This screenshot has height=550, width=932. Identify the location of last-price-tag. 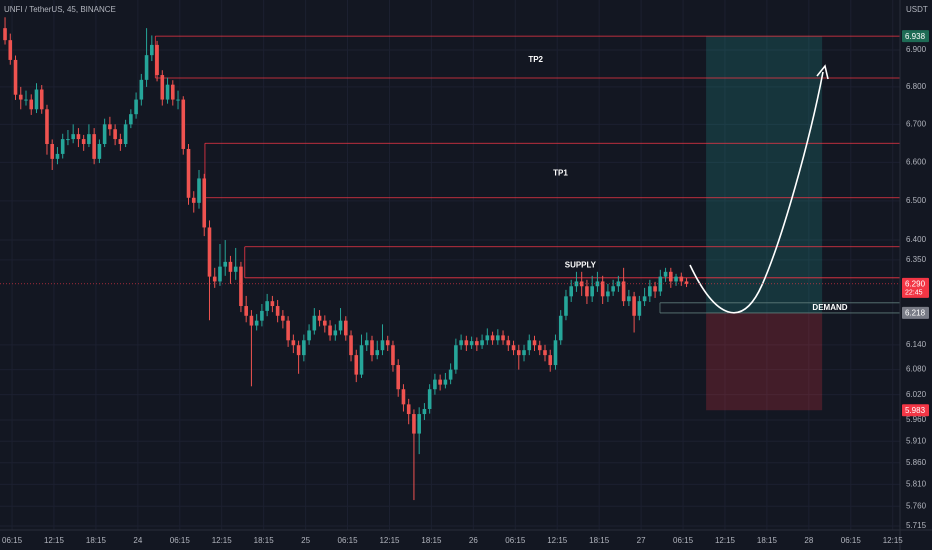
(915, 287).